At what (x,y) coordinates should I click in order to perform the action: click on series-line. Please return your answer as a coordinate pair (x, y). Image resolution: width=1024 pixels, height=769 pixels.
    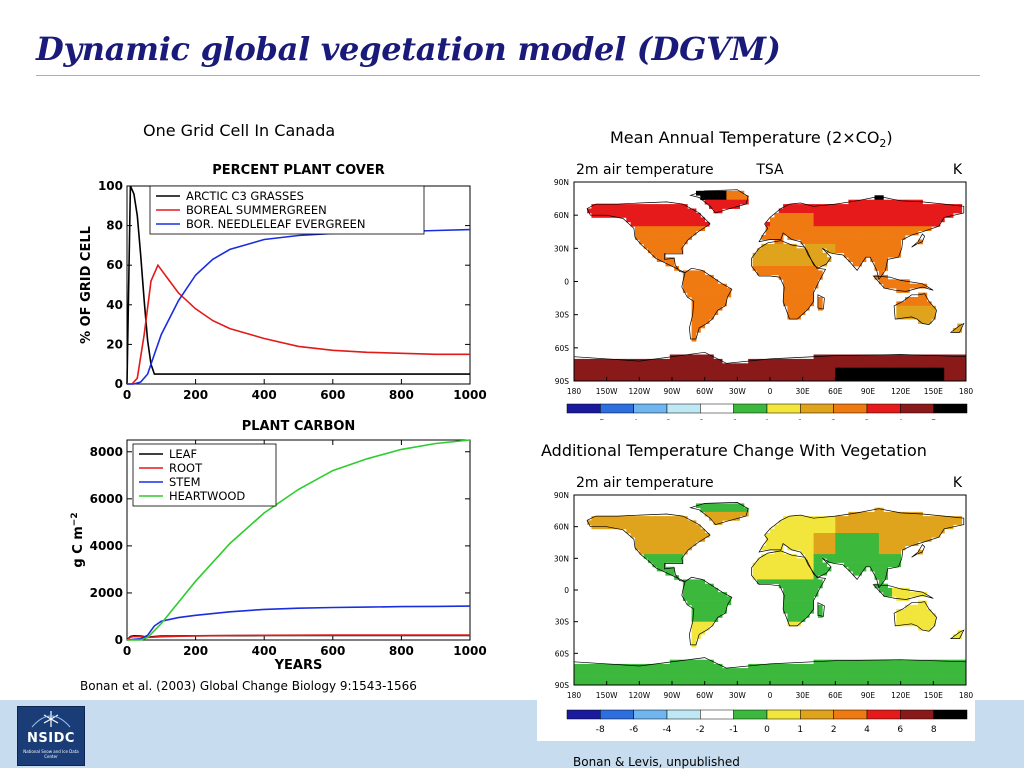
    Looking at the image, I should click on (299, 540).